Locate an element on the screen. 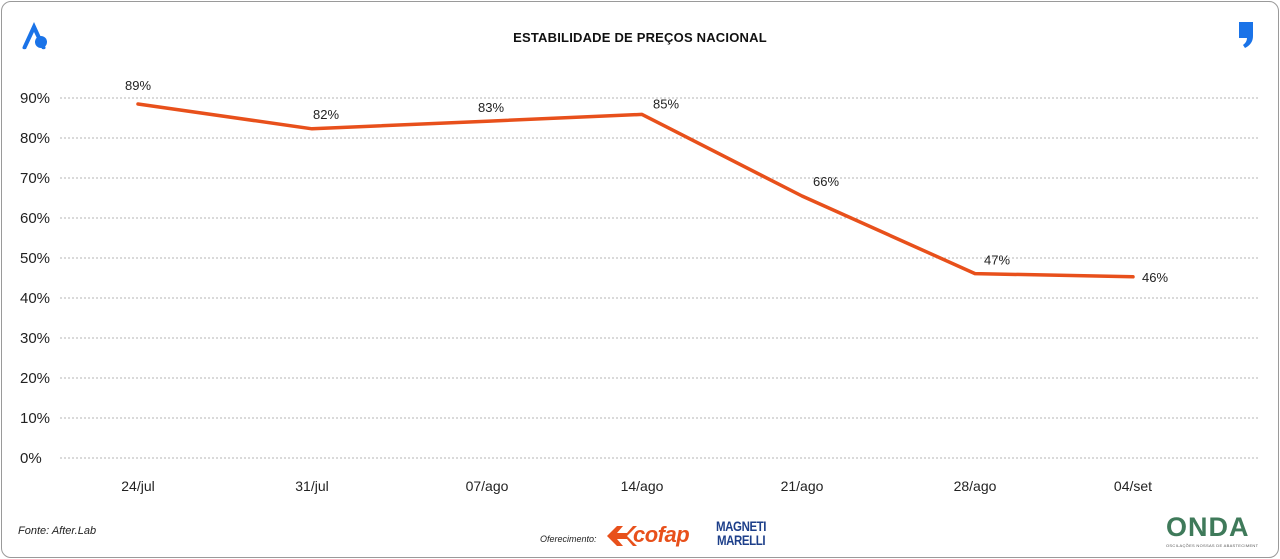  x-tick-label: 28/ago is located at coordinates (975, 486).